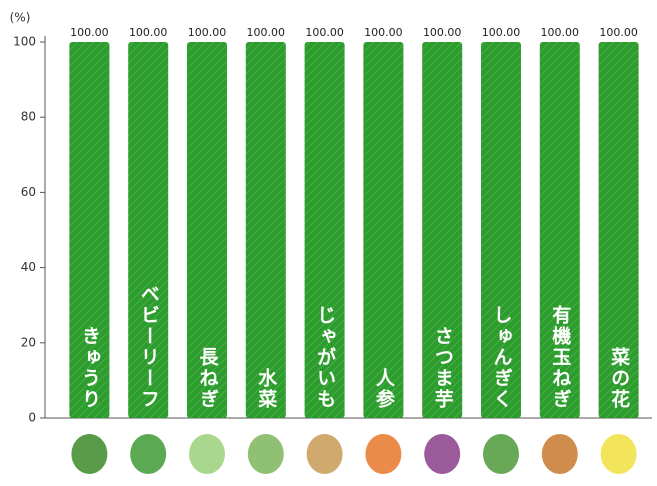  Describe the element at coordinates (502, 357) in the screenshot. I see `category-label: しゅんぎく` at that location.